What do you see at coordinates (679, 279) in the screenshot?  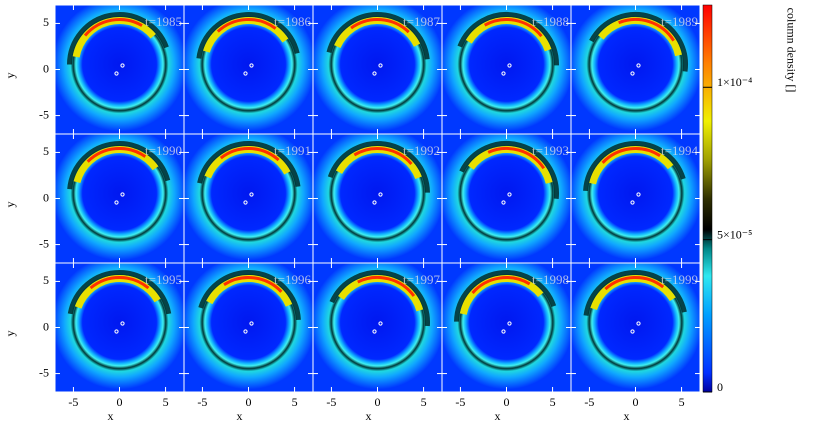 I see `time-label: t=1999` at bounding box center [679, 279].